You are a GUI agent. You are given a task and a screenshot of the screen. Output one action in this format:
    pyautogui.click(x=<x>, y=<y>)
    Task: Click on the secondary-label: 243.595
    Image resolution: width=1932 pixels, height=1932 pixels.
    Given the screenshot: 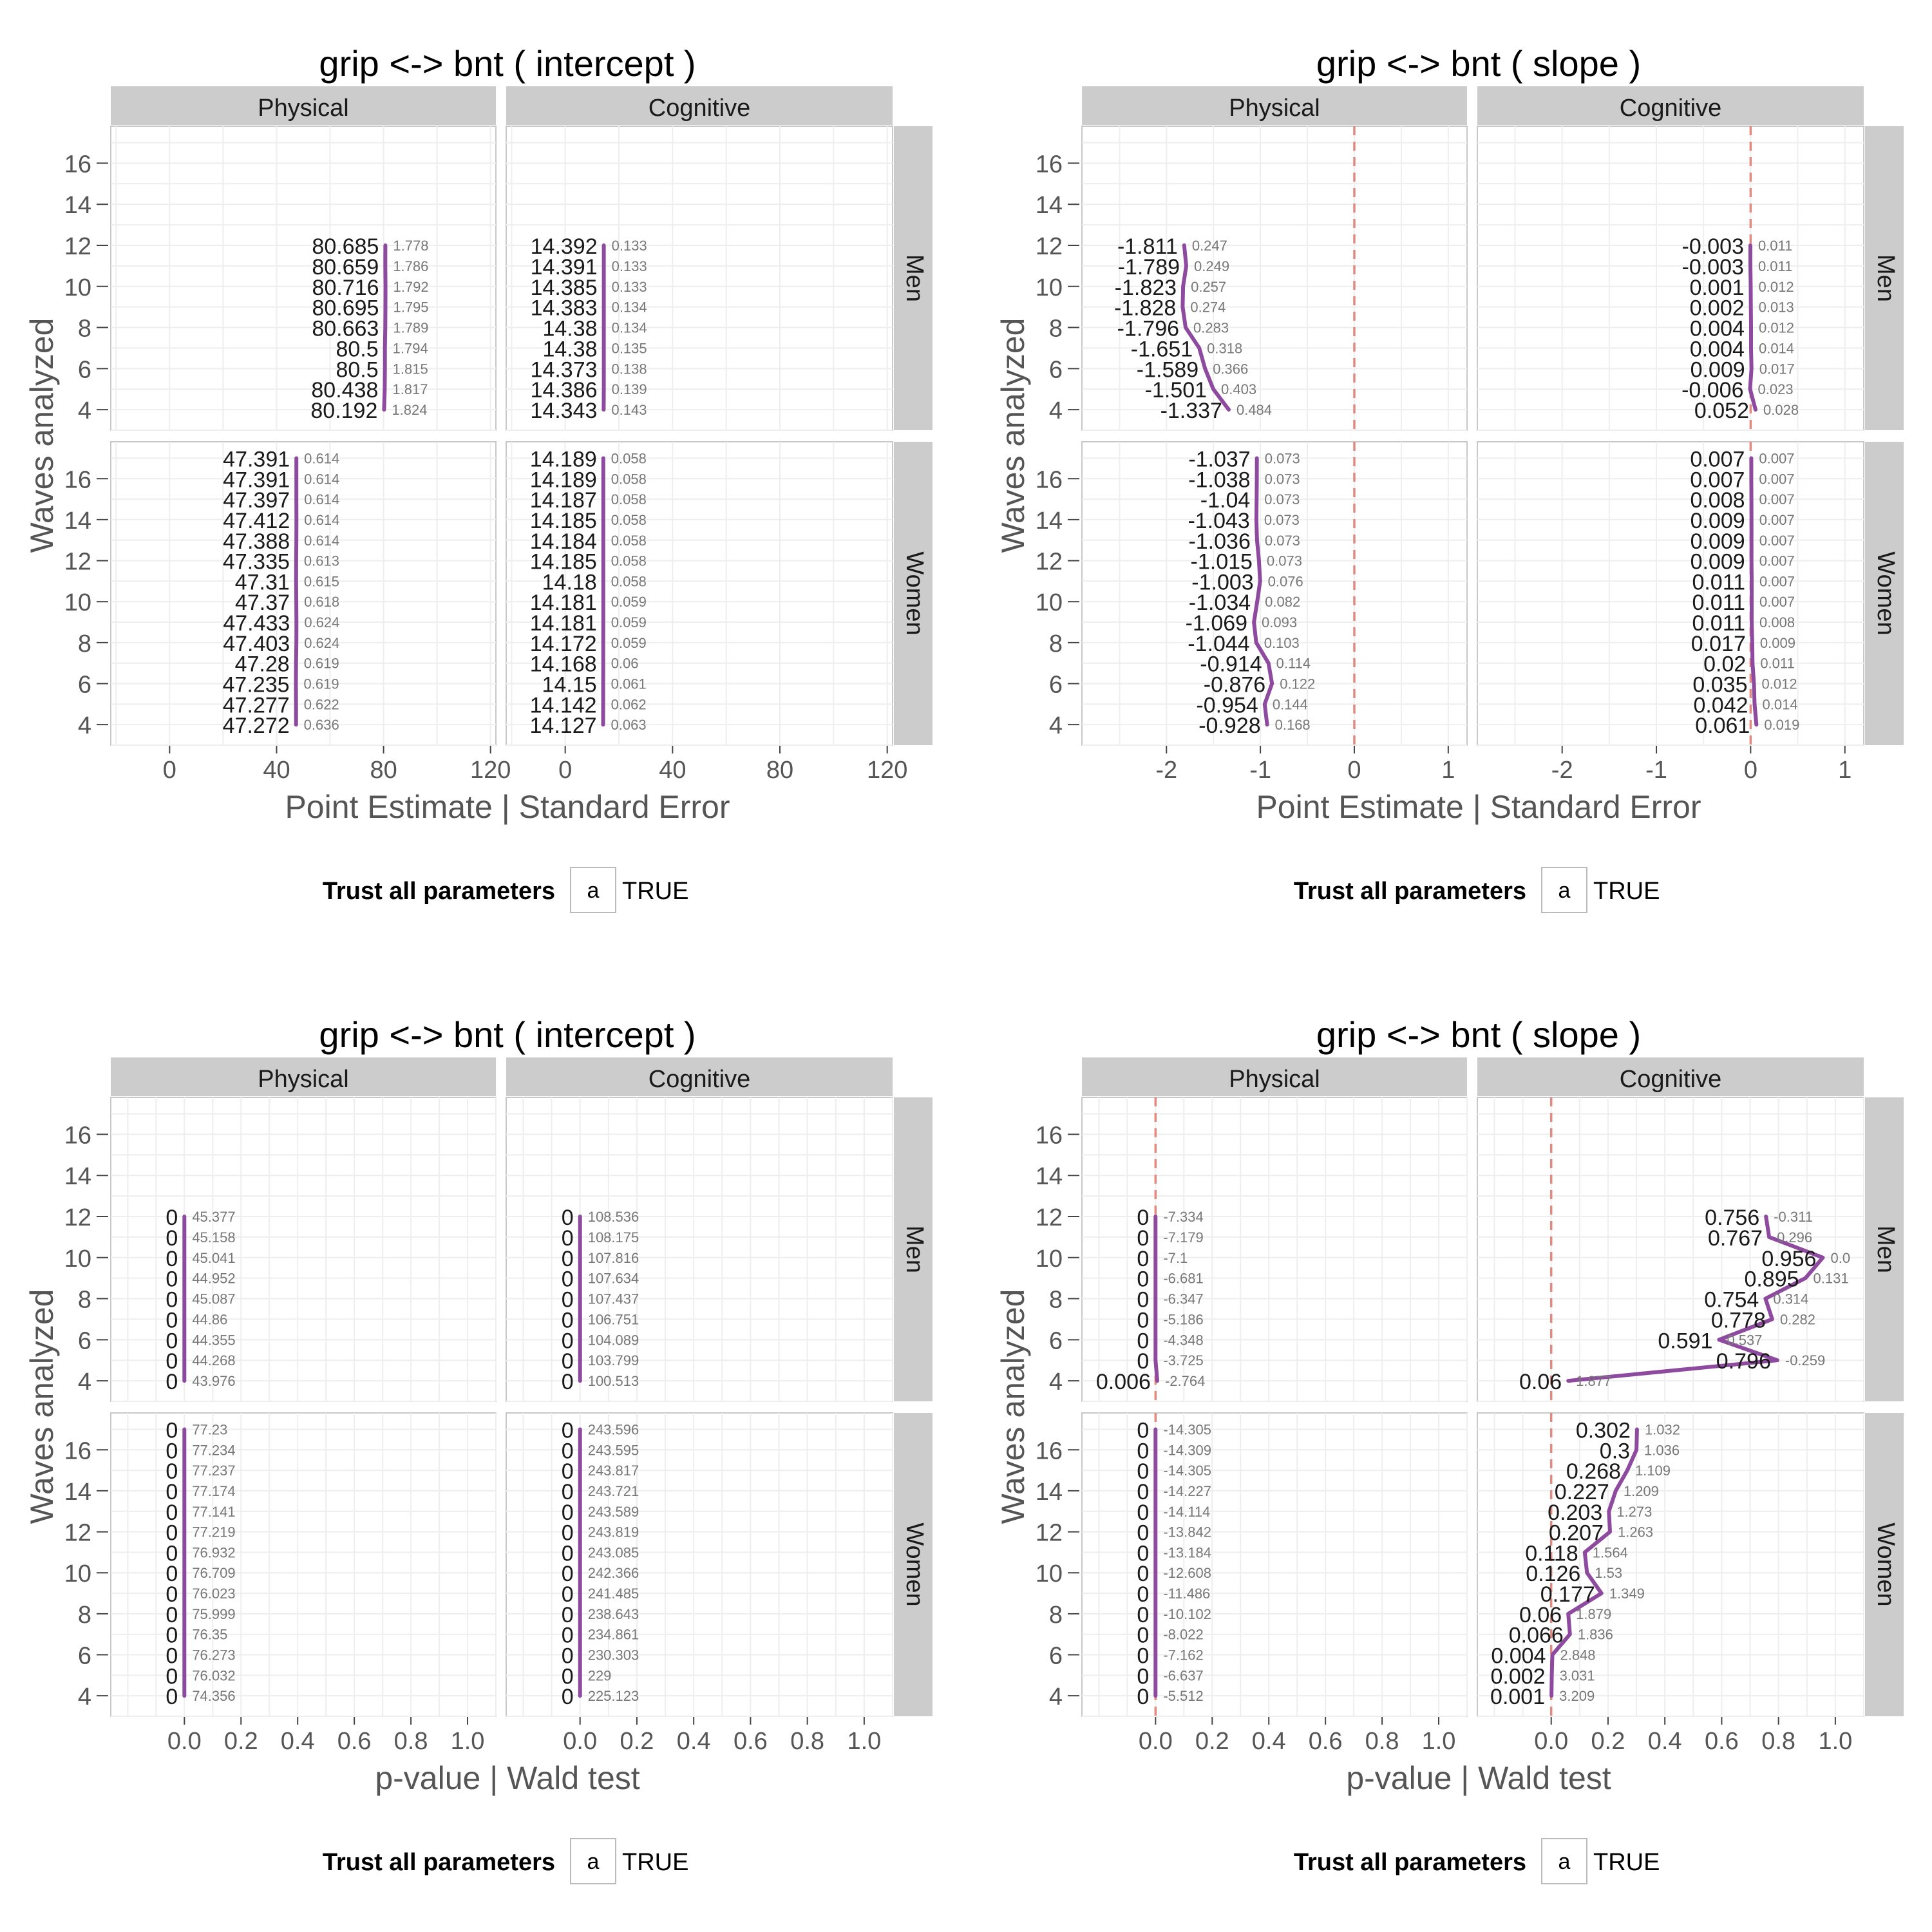 What is the action you would take?
    pyautogui.click(x=613, y=1450)
    